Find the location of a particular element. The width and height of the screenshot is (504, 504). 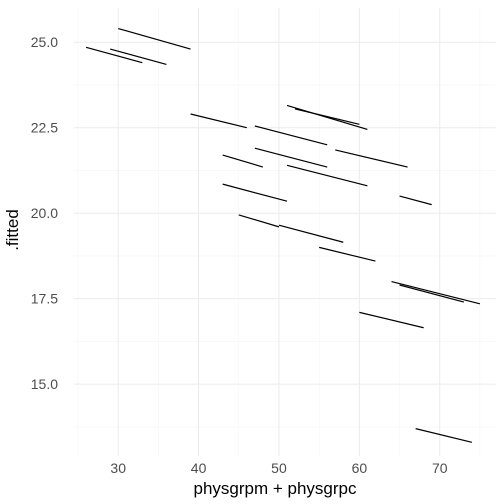

y-axis-tick-labels: 15.0 17.5 20.0 22.5 25.0 is located at coordinates (44, 213).